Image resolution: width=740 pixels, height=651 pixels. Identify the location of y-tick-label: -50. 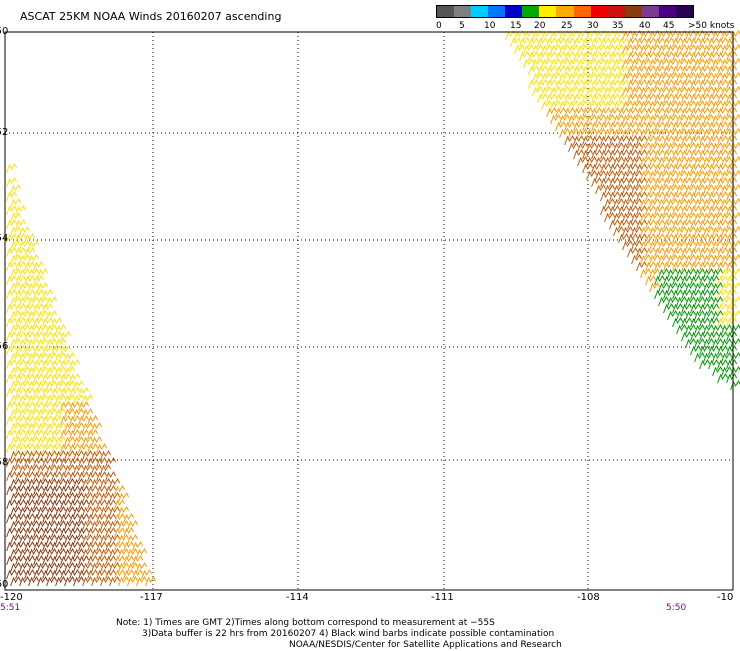
(4, 31).